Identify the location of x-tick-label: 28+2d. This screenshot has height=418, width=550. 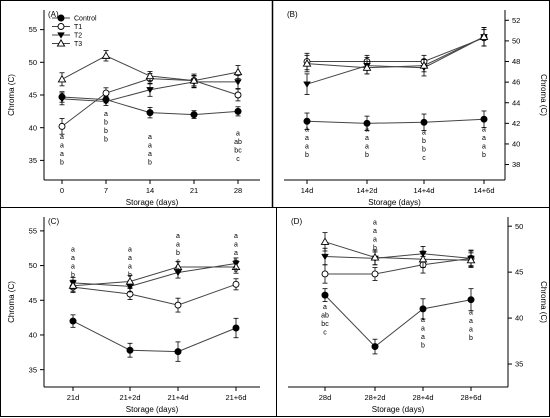
(374, 397).